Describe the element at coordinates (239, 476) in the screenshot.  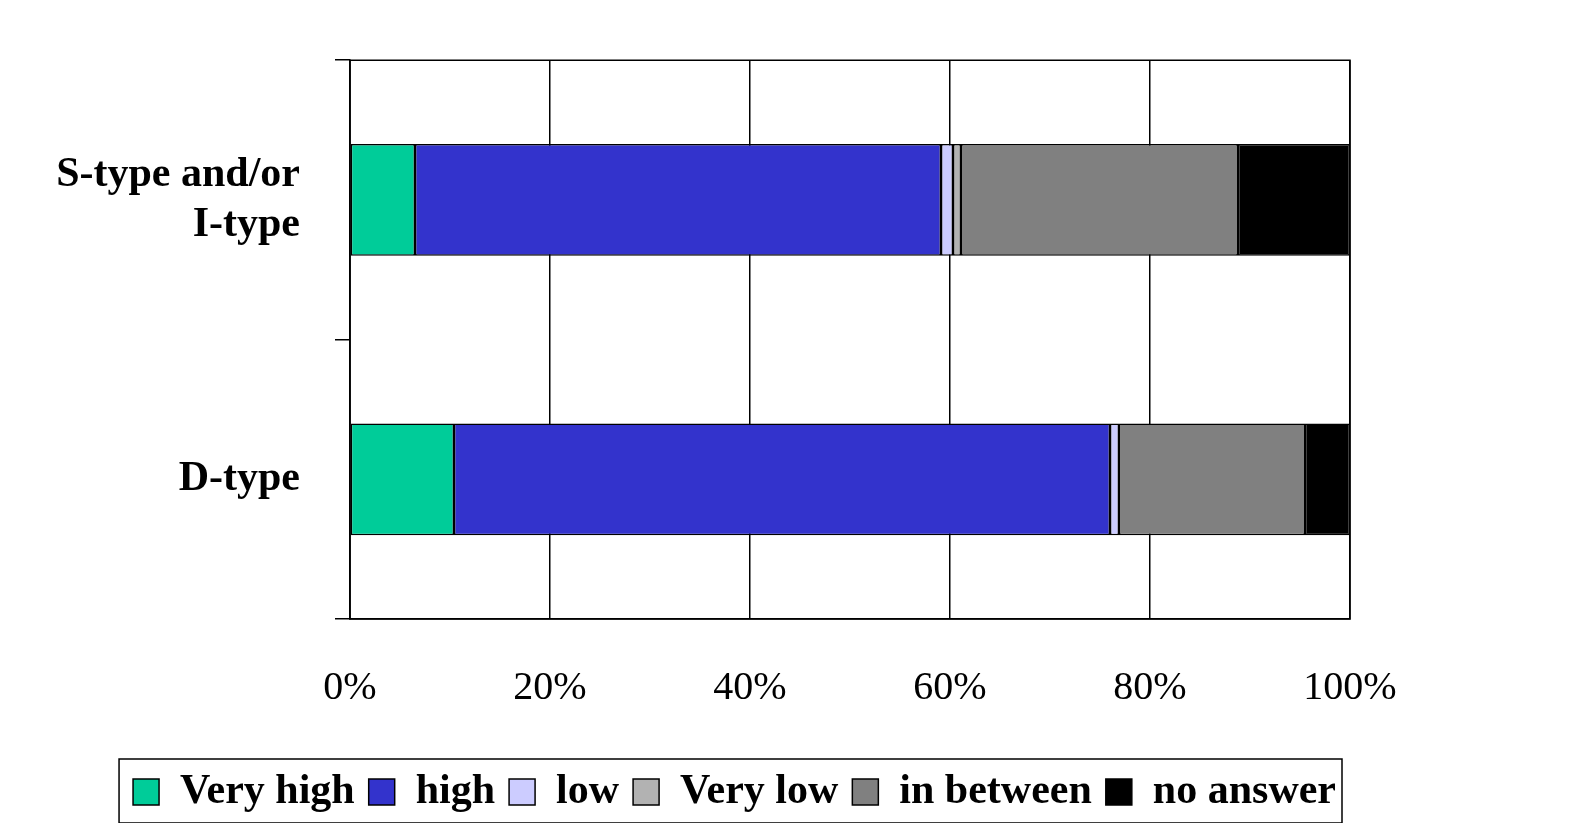
I see `y-tick-label: D-type` at that location.